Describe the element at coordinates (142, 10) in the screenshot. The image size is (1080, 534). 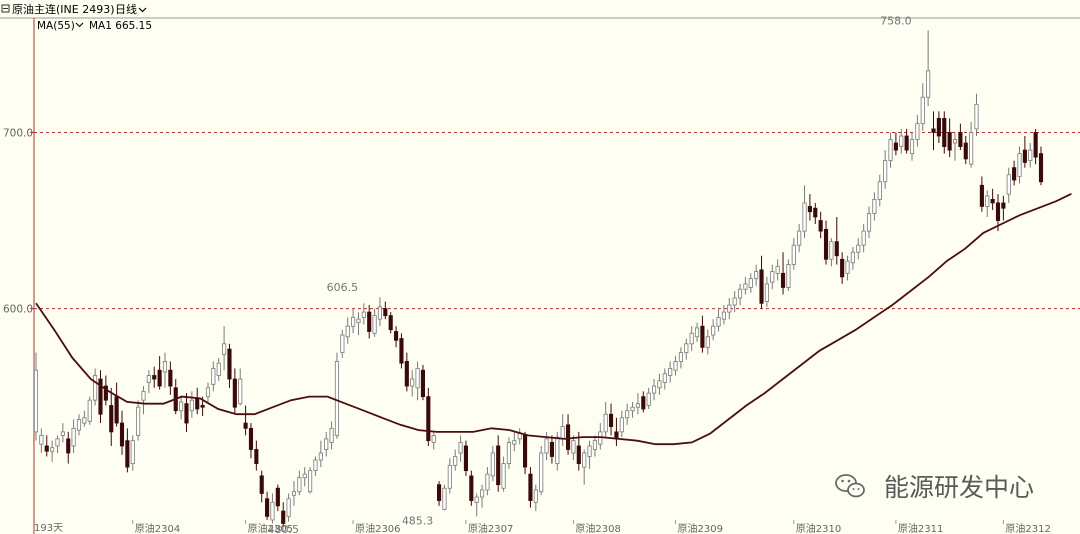
I see `chevron-down-icon` at that location.